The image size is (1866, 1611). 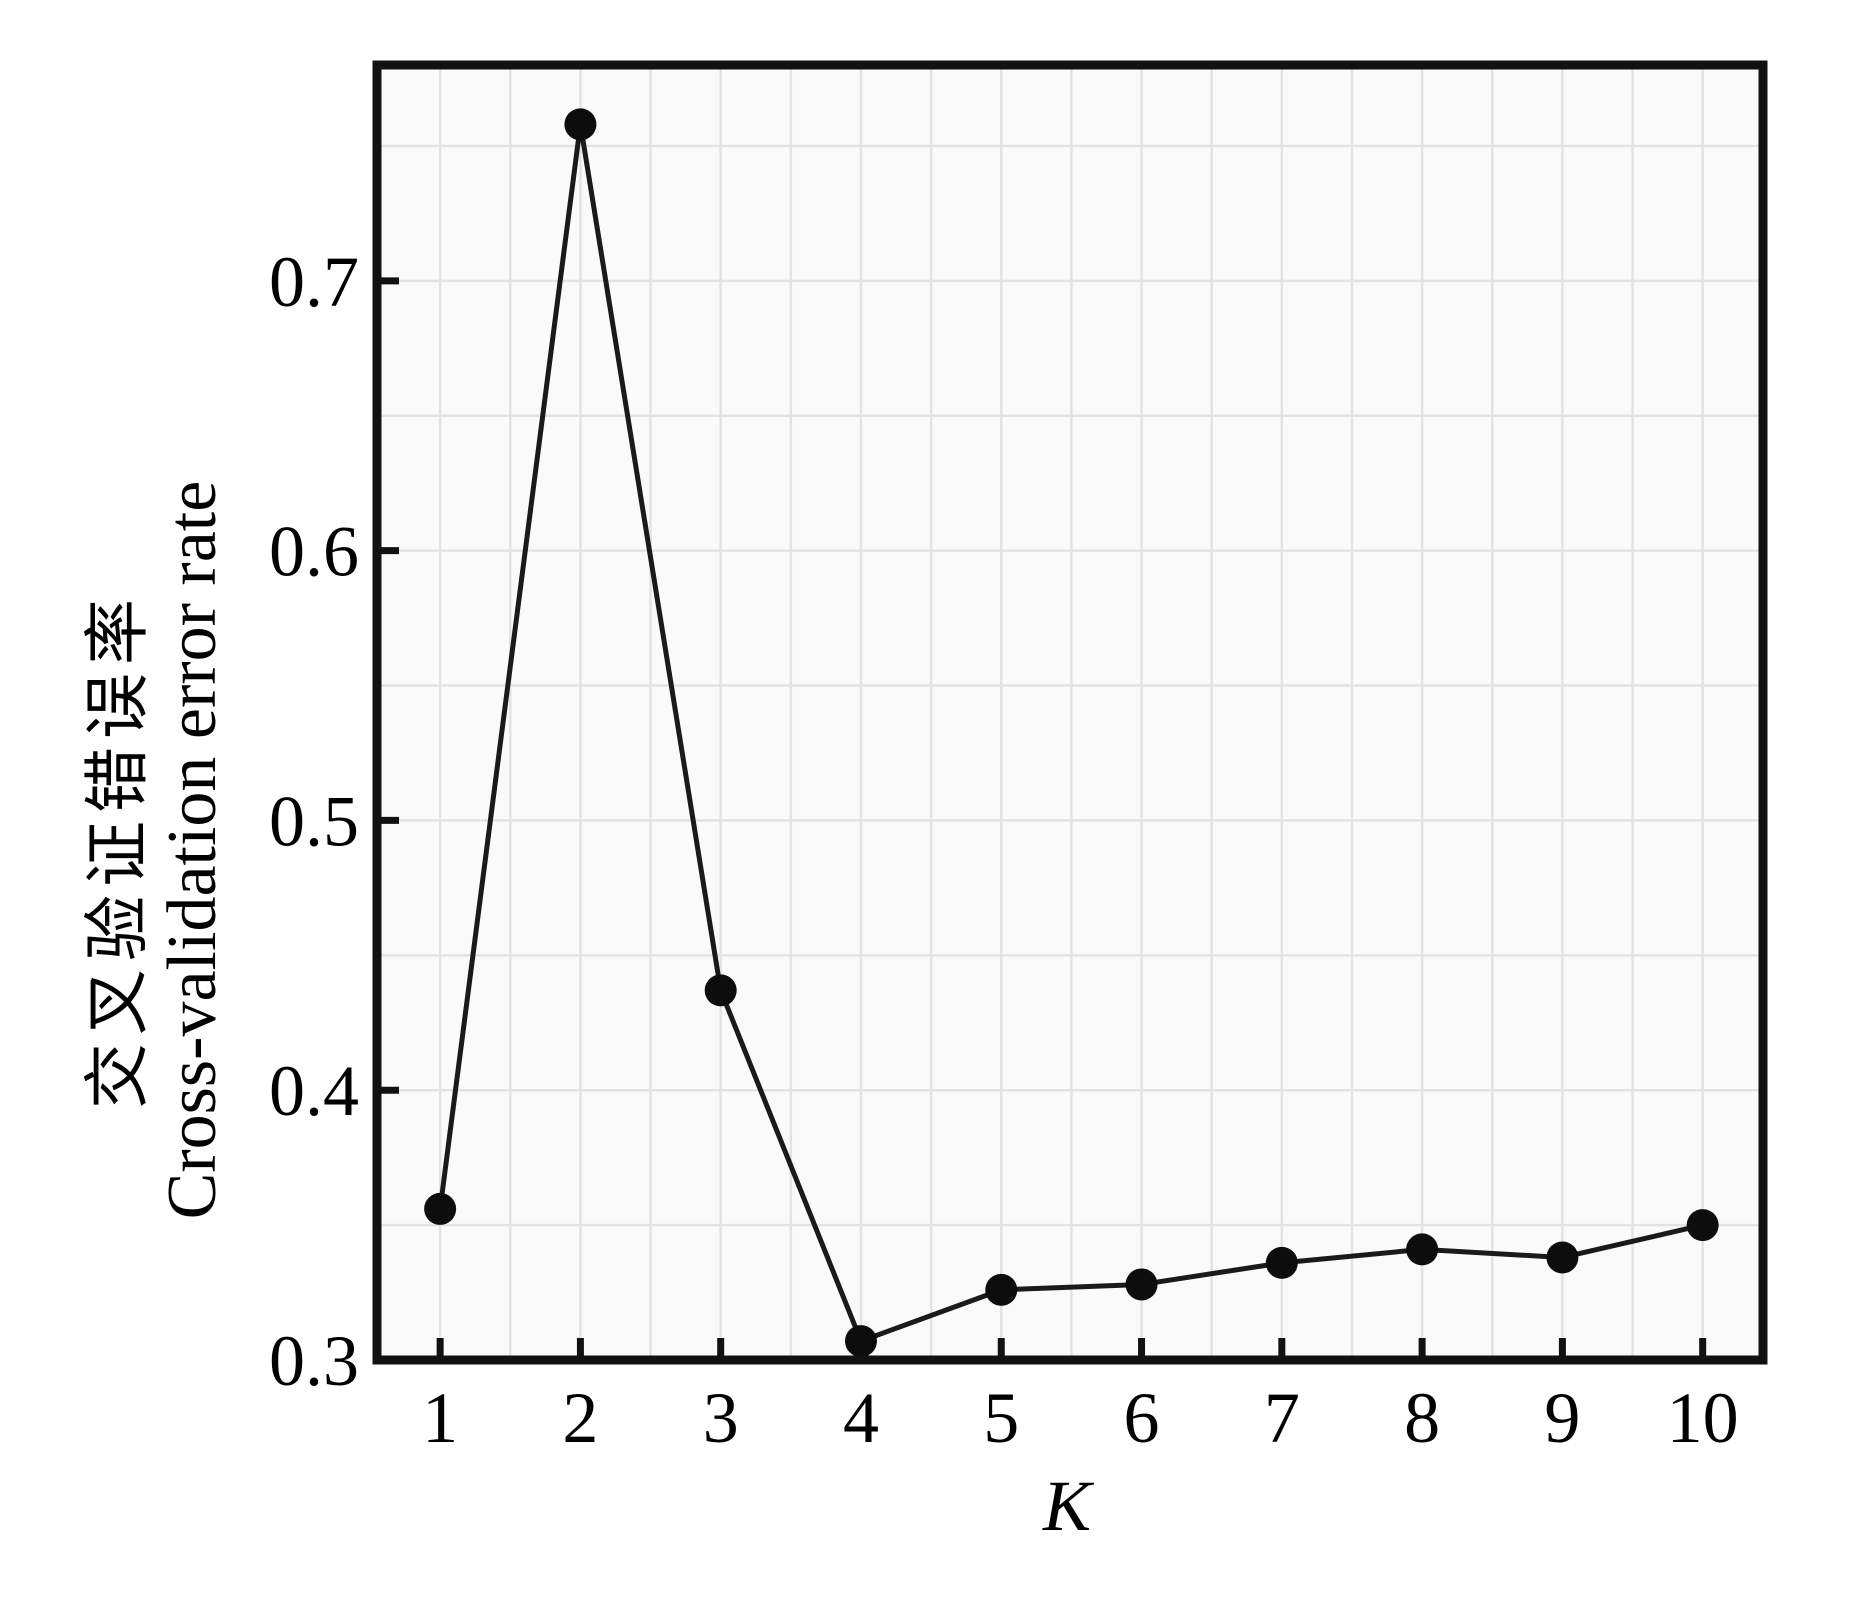 What do you see at coordinates (1422, 1418) in the screenshot?
I see `x-tick-label: 8` at bounding box center [1422, 1418].